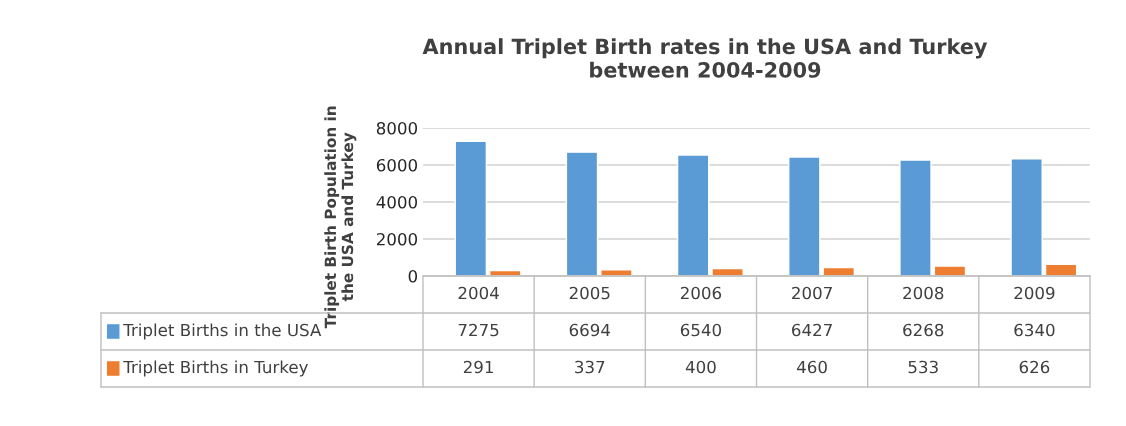 This screenshot has width=1126, height=426. I want to click on data-label: 6427, so click(812, 330).